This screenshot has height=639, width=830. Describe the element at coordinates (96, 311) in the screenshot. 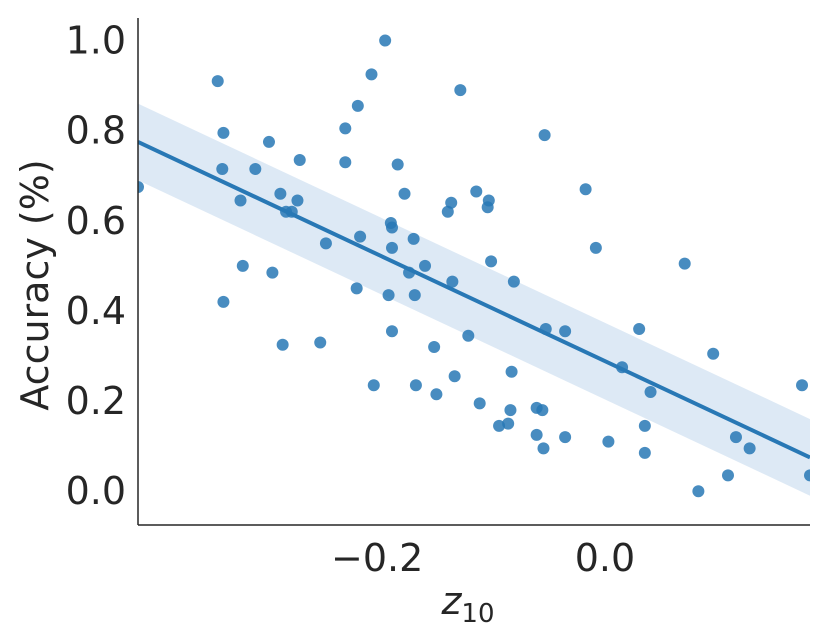

I see `y-tick-label: 0.4` at that location.